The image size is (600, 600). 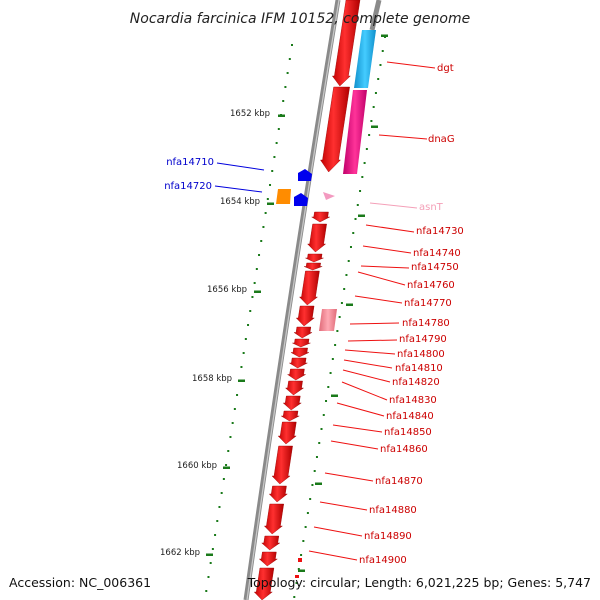 I want to click on accession-text: Accession: NC_006361, so click(x=80, y=582).